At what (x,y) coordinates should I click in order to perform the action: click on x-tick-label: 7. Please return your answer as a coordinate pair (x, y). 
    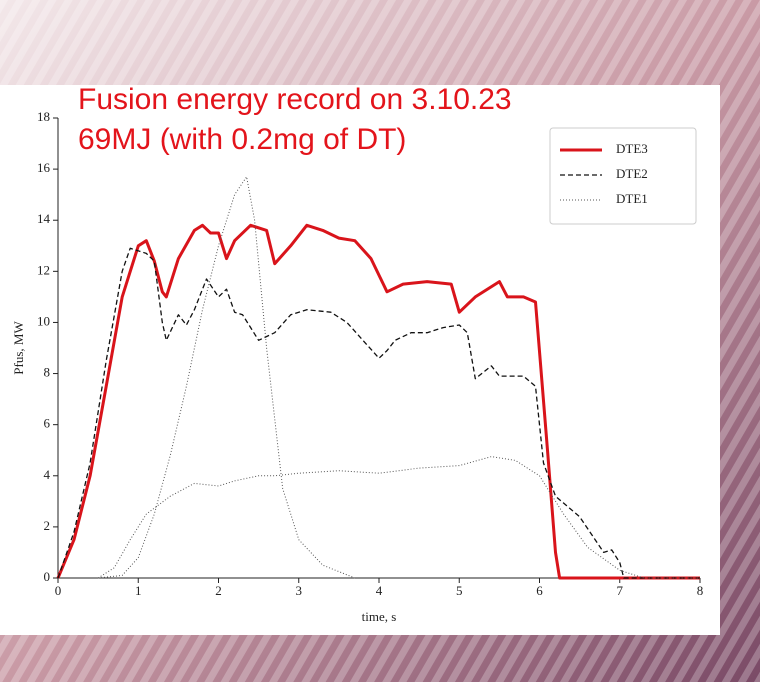
    Looking at the image, I should click on (620, 590).